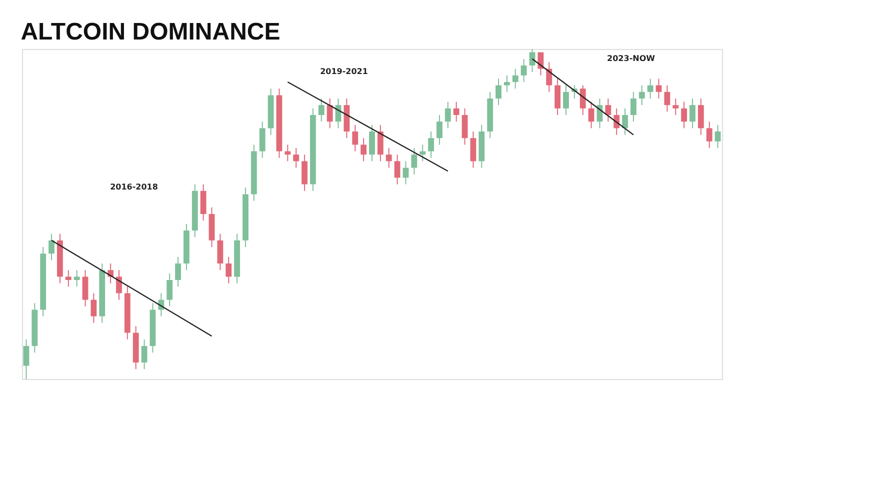 This screenshot has height=501, width=890. Describe the element at coordinates (134, 187) in the screenshot. I see `annotation: 2016-2018` at that location.